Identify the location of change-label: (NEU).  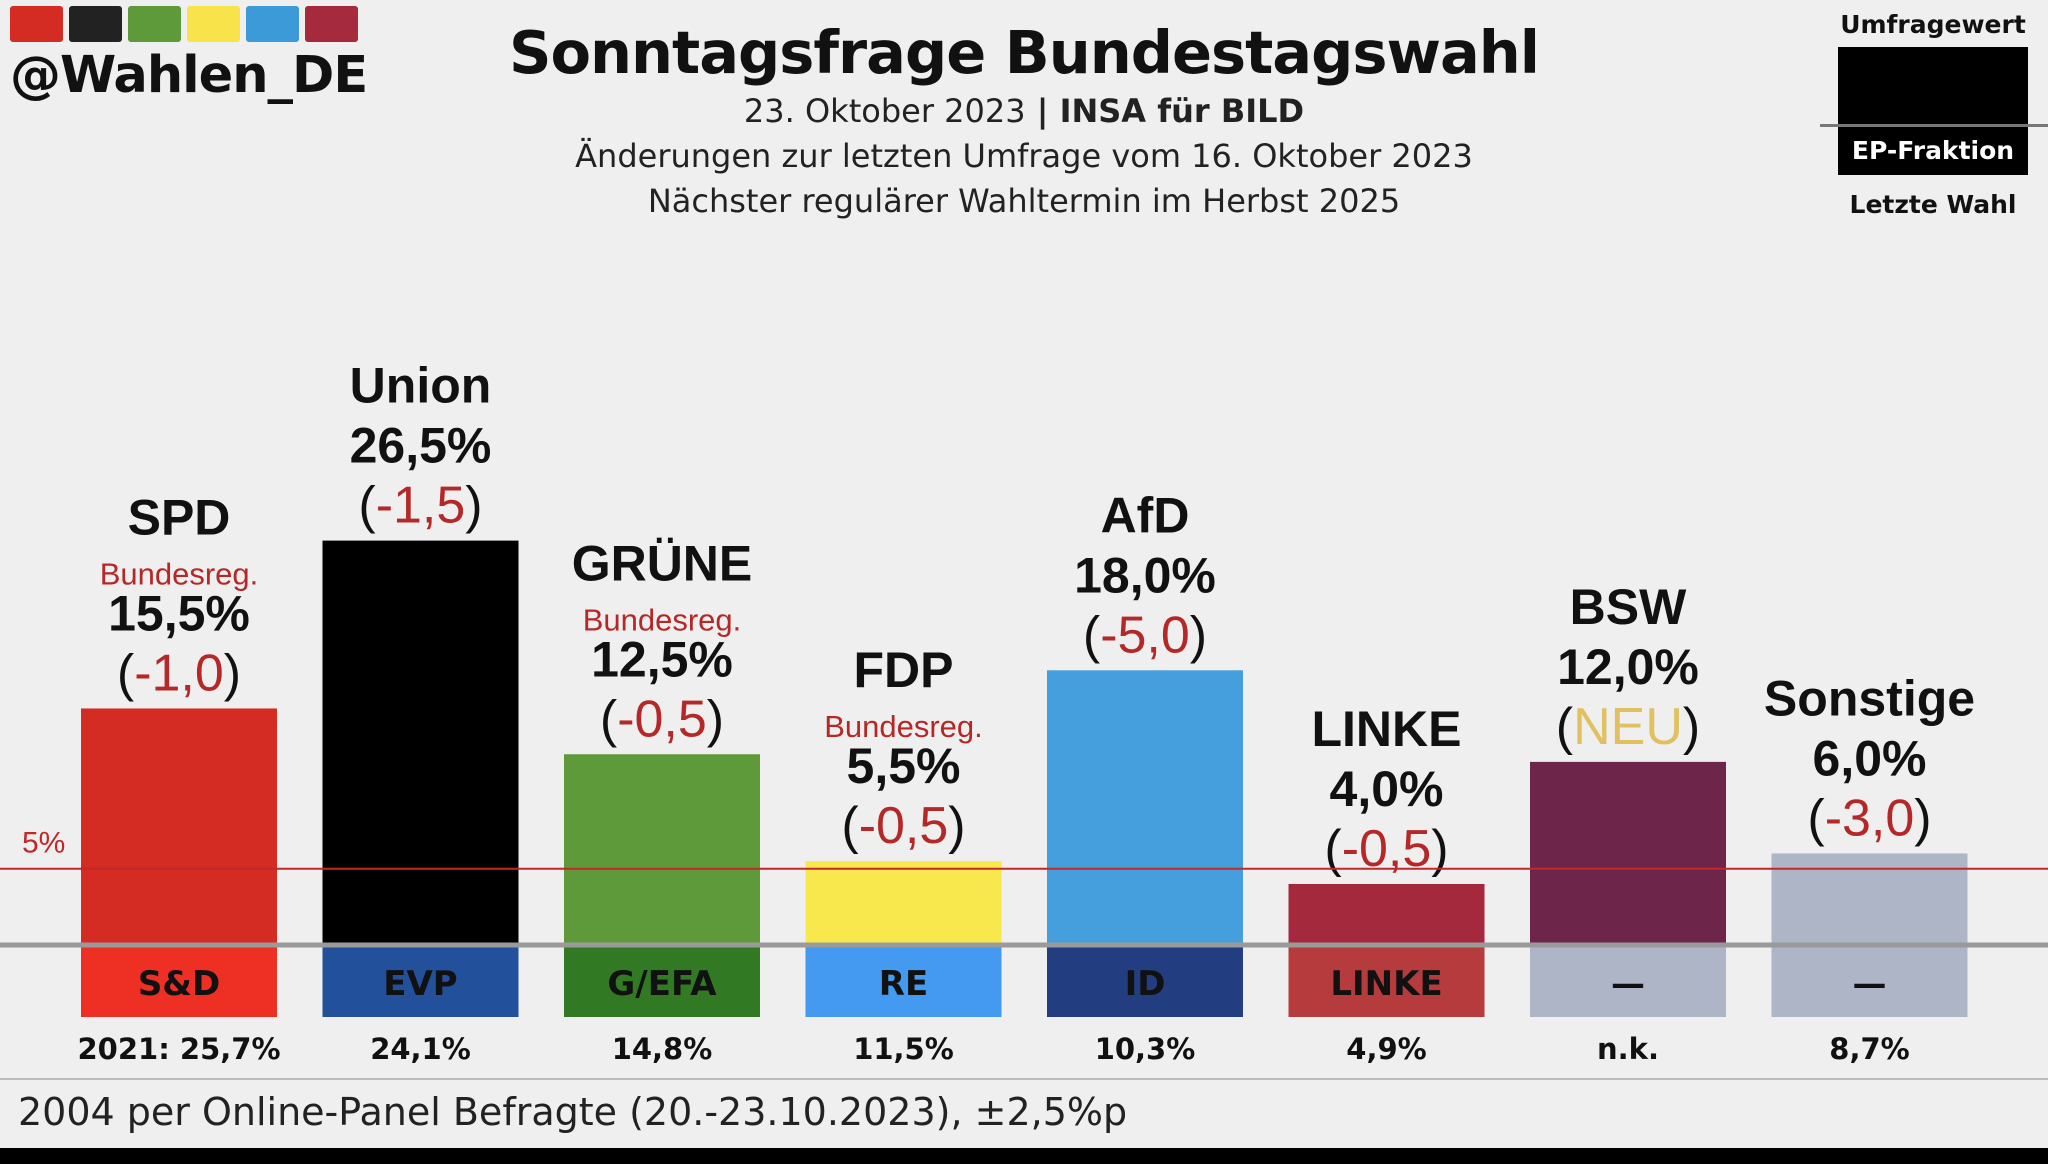
(1628, 727).